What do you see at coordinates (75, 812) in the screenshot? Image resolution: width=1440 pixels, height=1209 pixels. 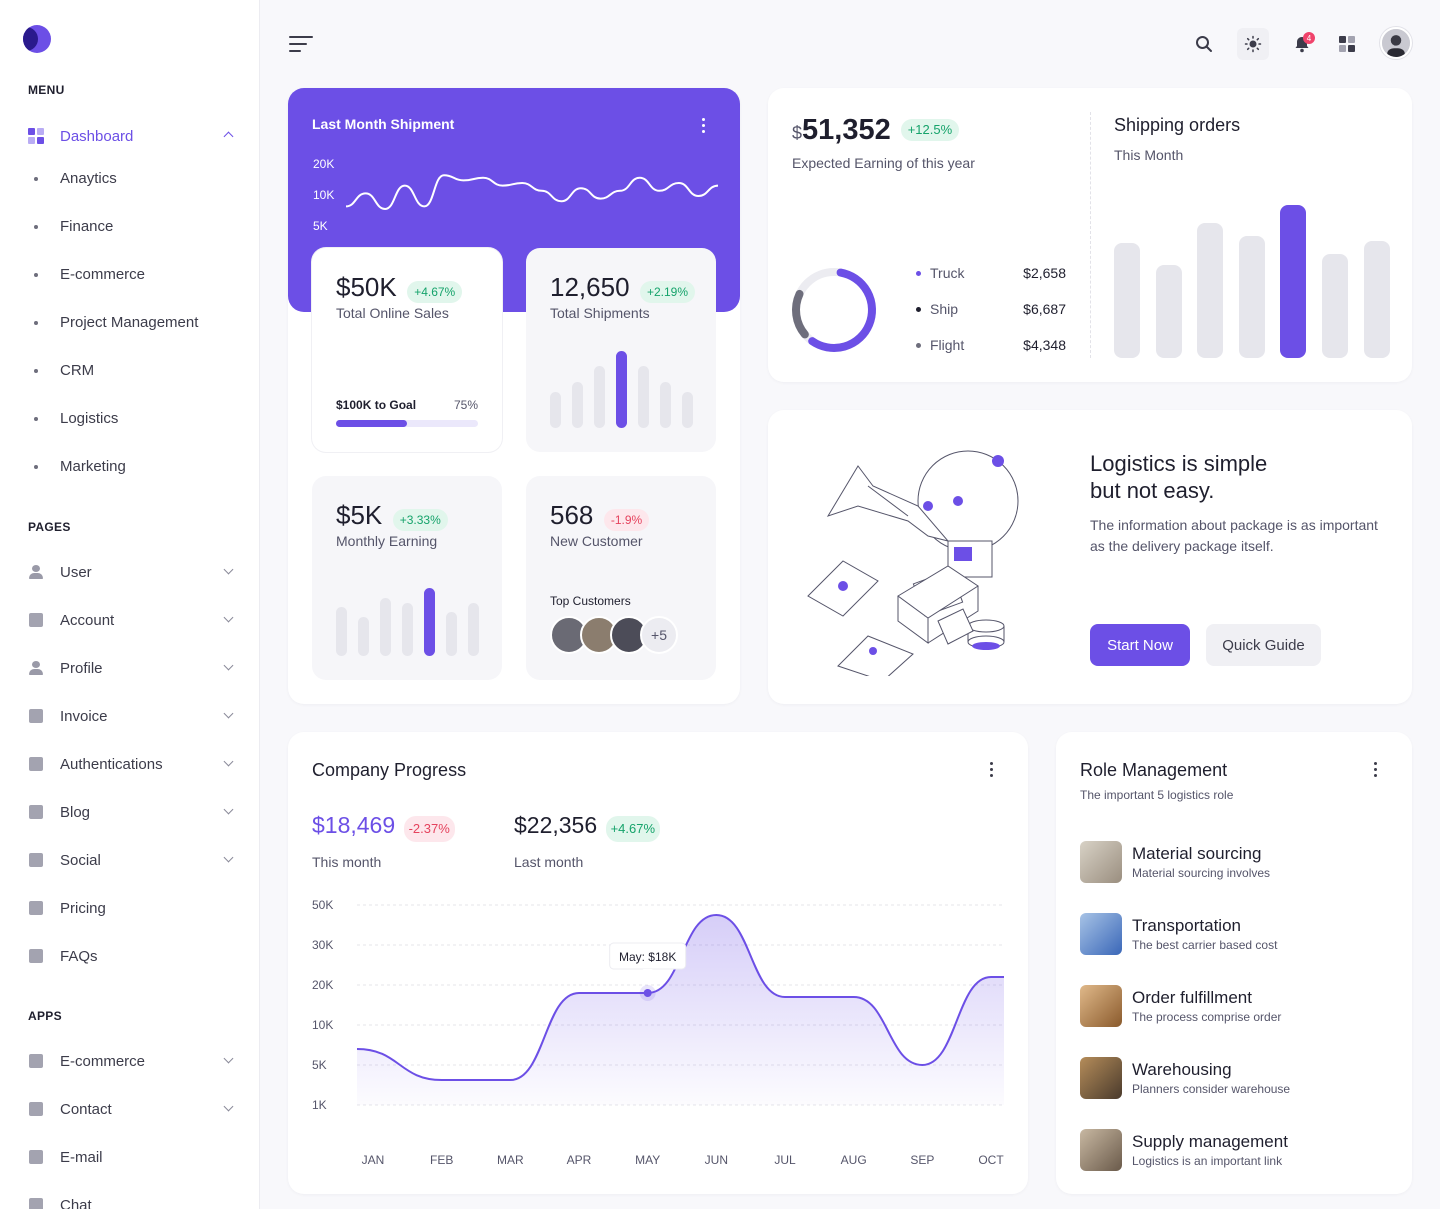 I see `sidebar-item-label: Blog` at bounding box center [75, 812].